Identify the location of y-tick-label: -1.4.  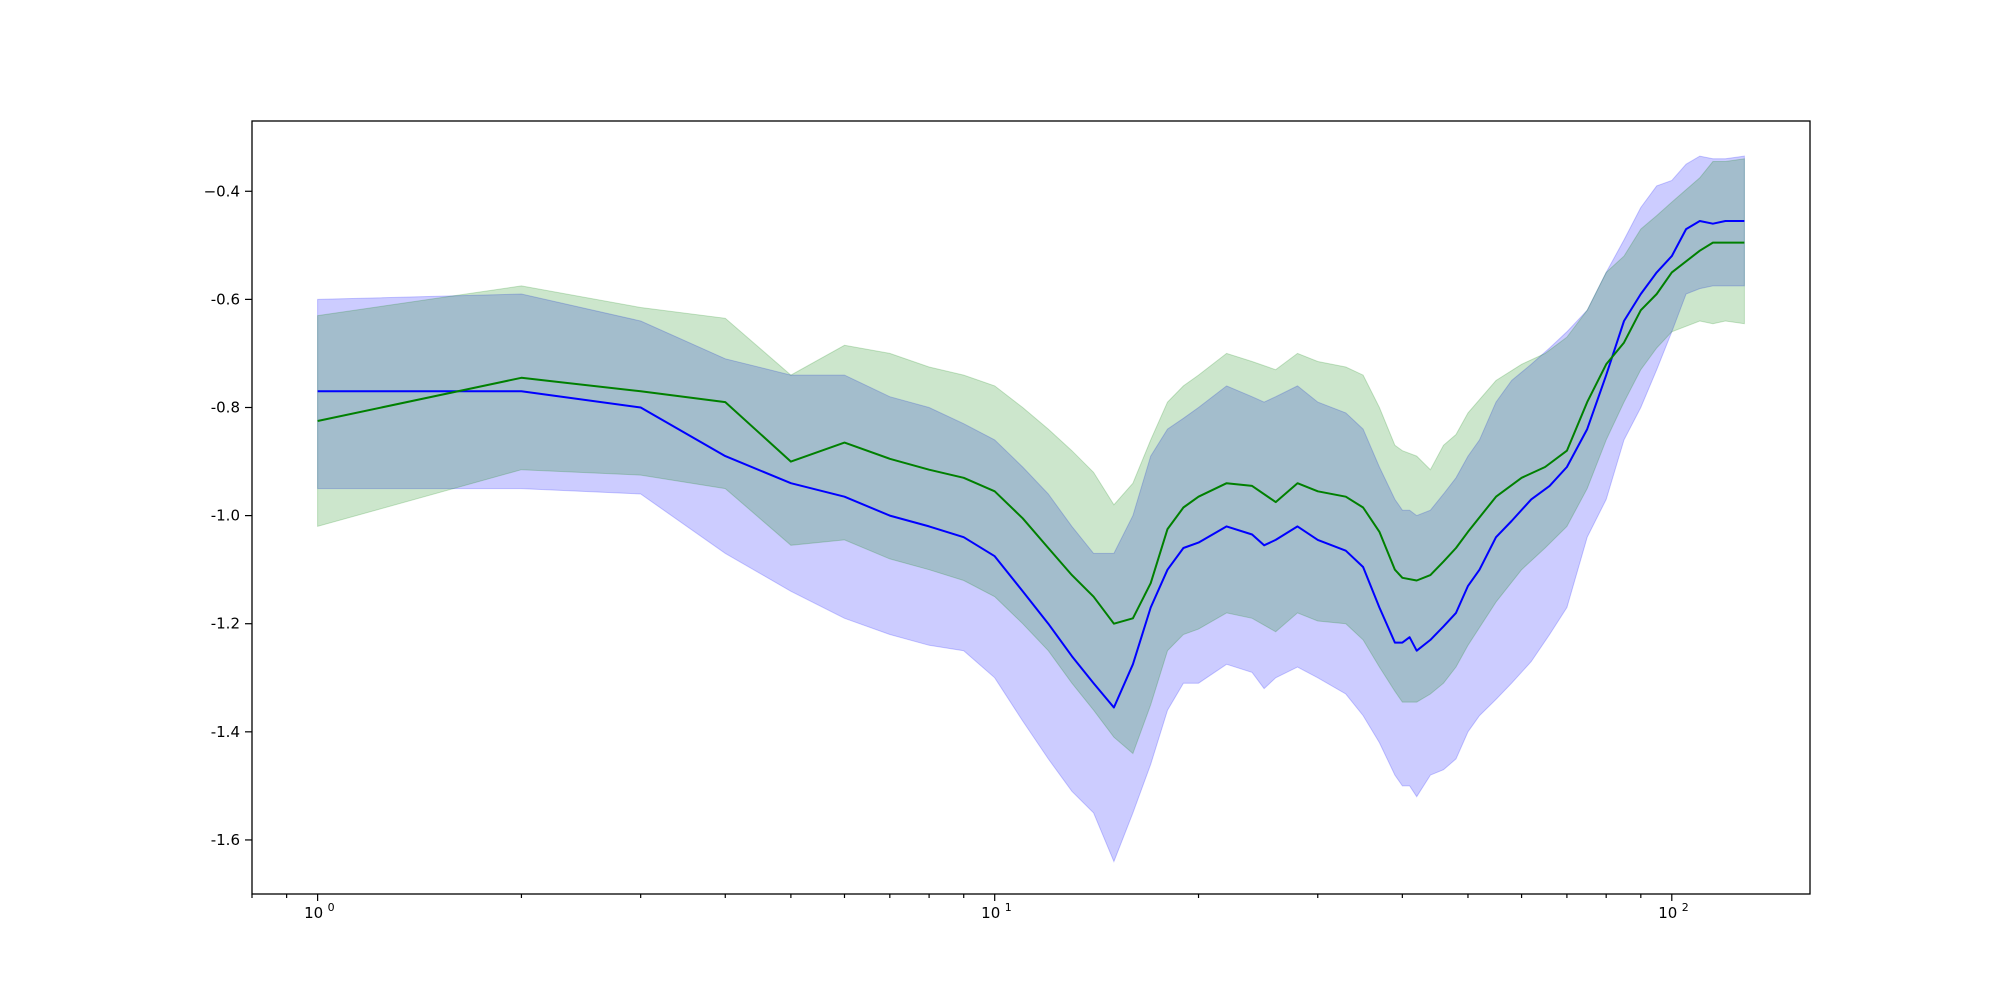
(225, 732).